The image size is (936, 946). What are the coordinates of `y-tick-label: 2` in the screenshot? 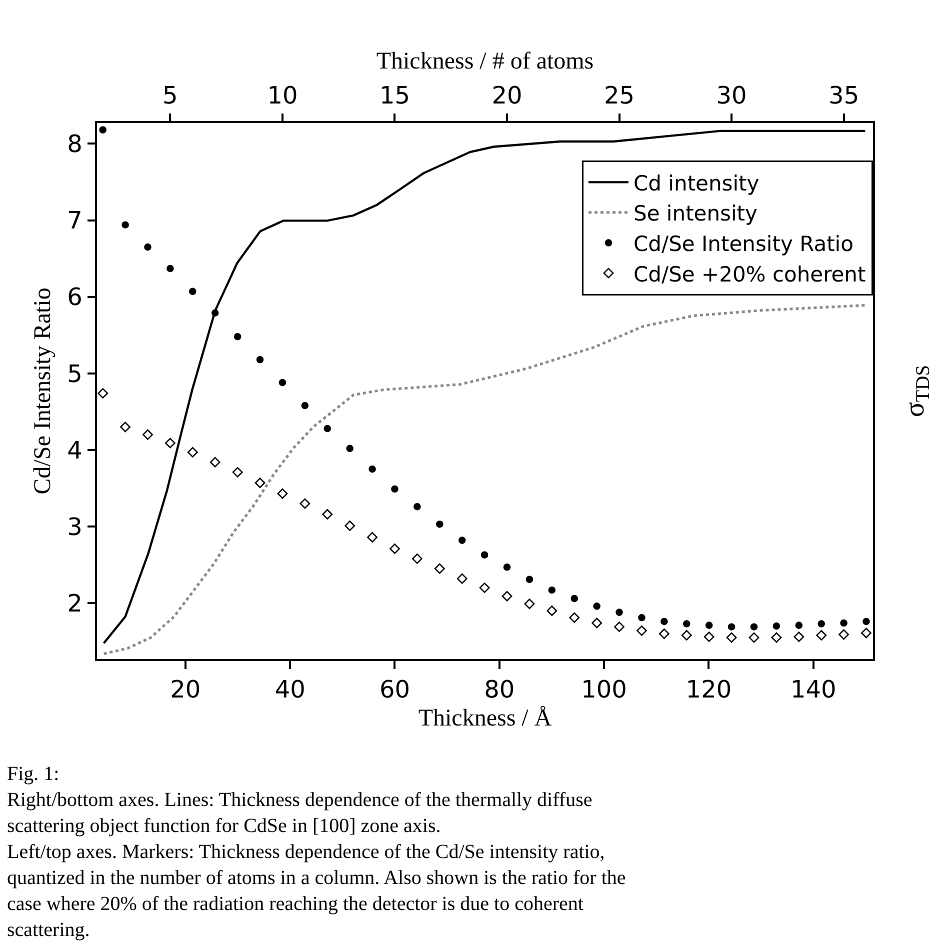 It's located at (74, 604).